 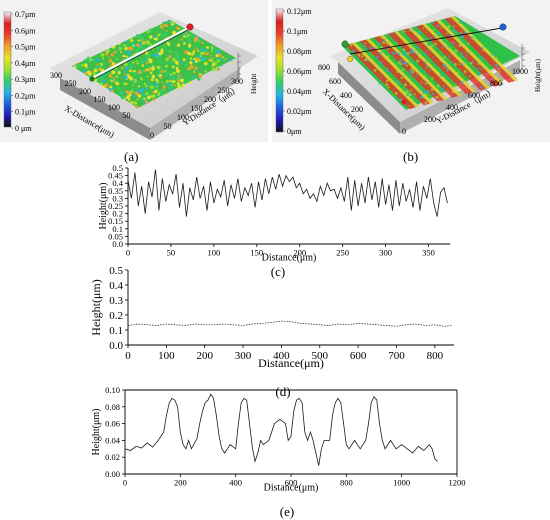 What do you see at coordinates (116, 286) in the screenshot?
I see `y-tick-label: 0.4` at bounding box center [116, 286].